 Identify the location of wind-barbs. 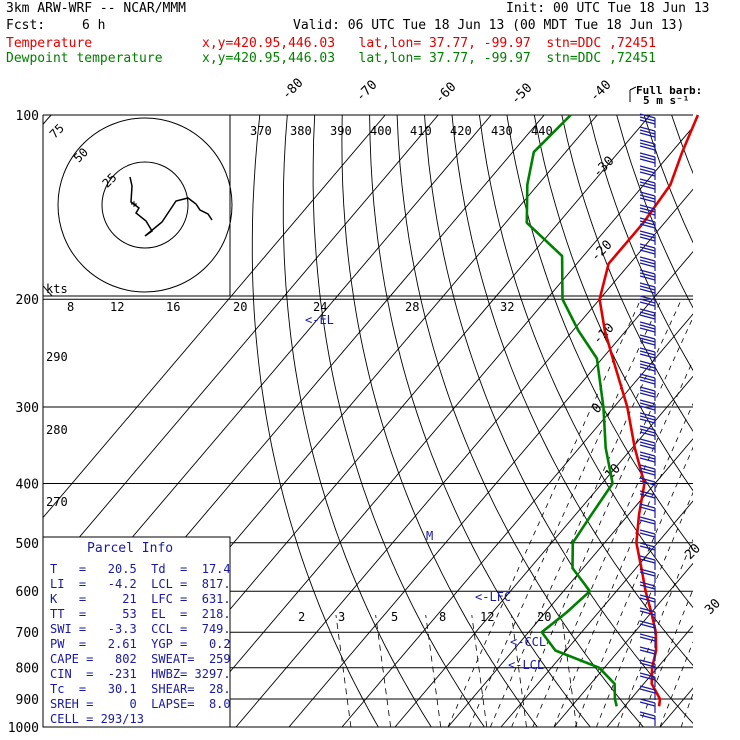
(647, 419).